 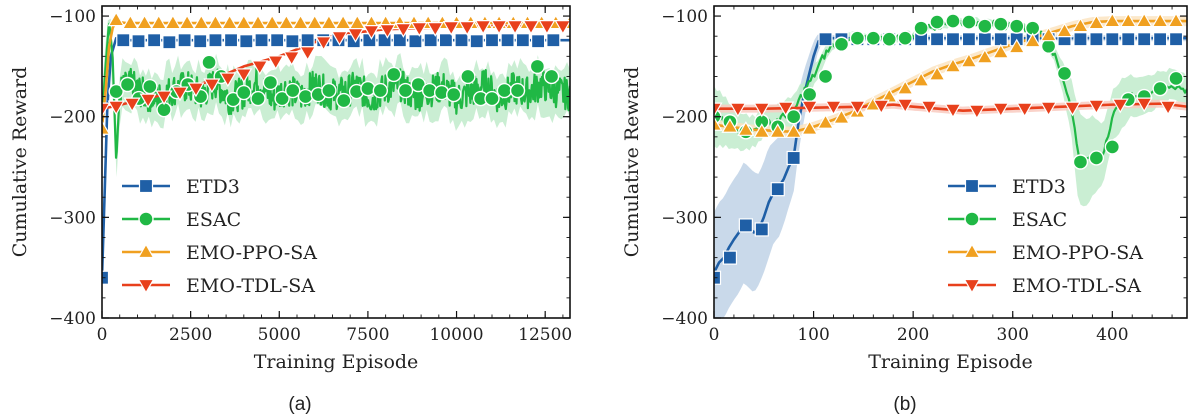 What do you see at coordinates (299, 404) in the screenshot?
I see `panel-caption: (a)` at bounding box center [299, 404].